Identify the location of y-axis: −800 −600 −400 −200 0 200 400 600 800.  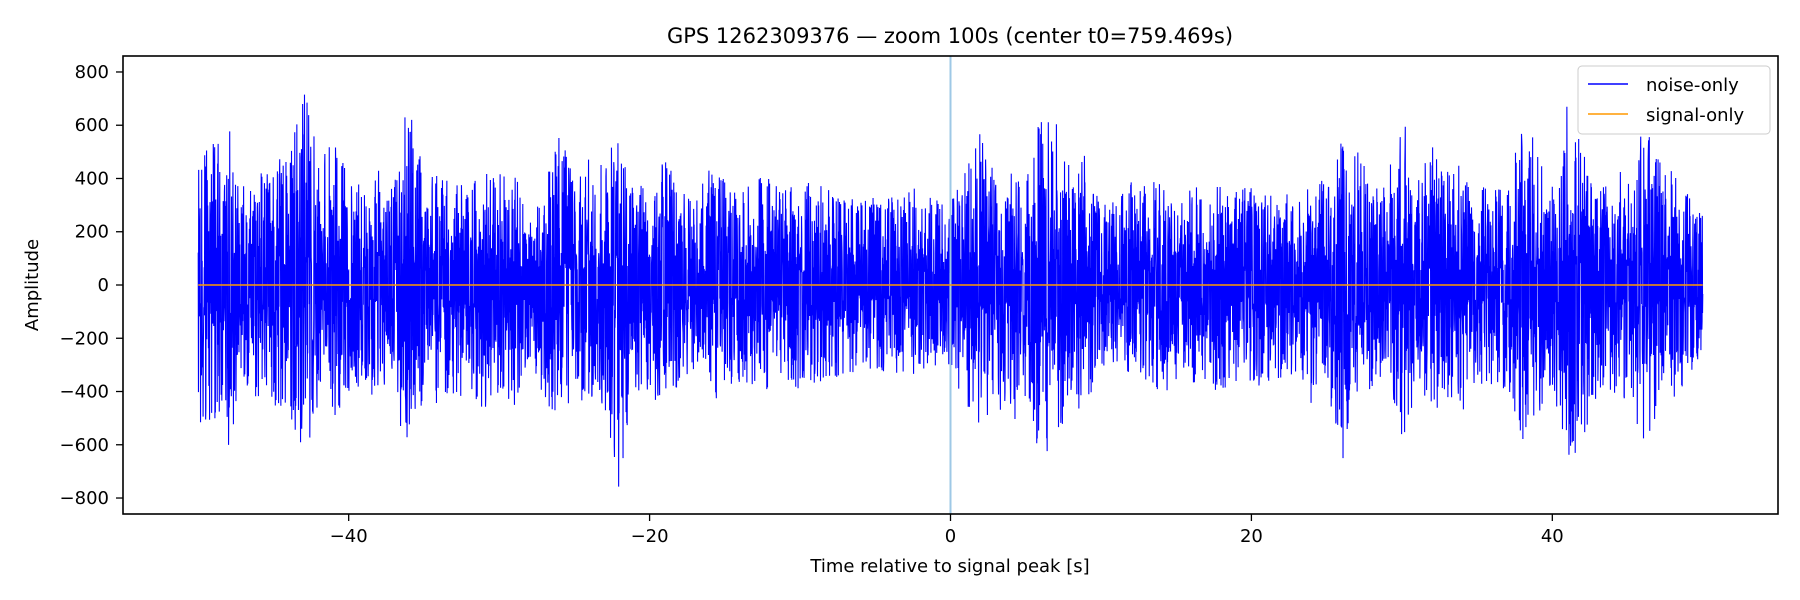
(91, 285).